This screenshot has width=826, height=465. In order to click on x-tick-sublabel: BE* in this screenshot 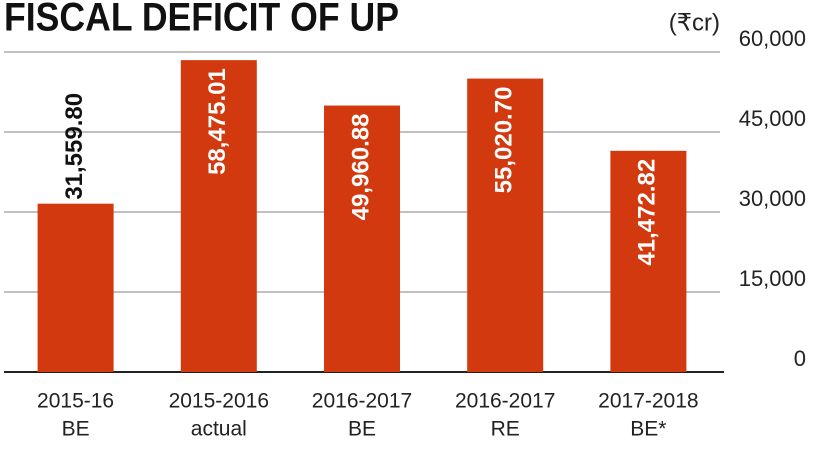, I will do `click(648, 429)`.